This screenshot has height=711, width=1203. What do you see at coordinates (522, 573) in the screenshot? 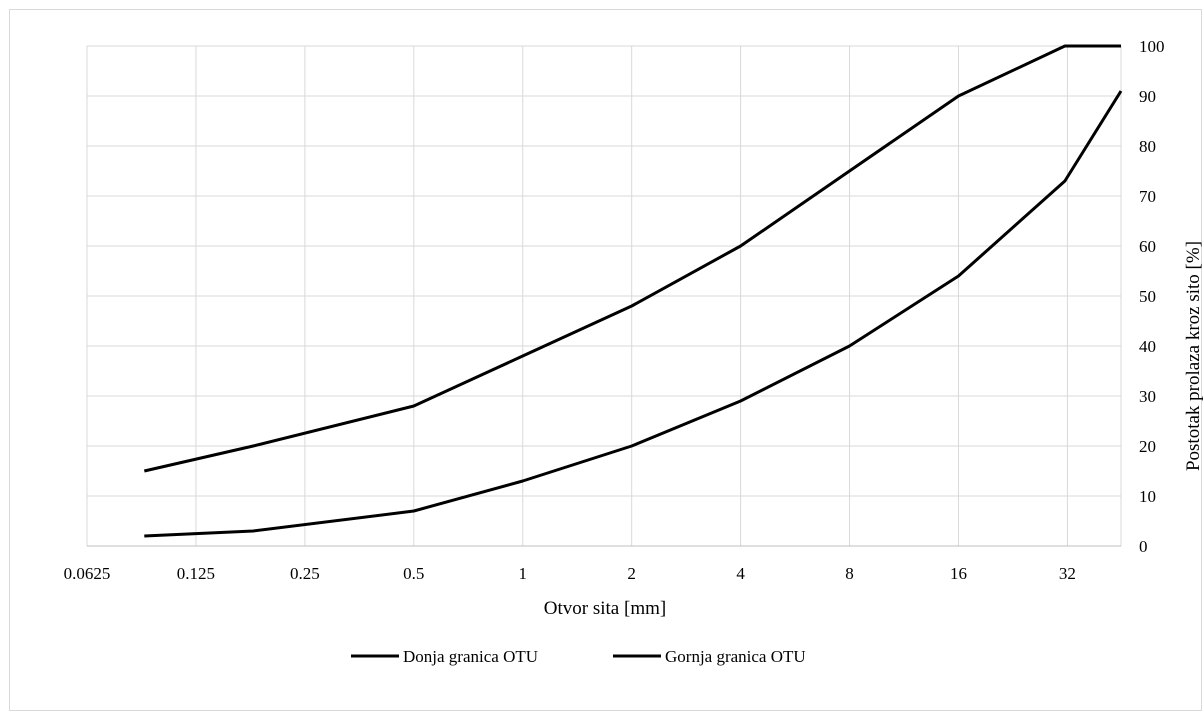
I see `x-tick-label: 1` at bounding box center [522, 573].